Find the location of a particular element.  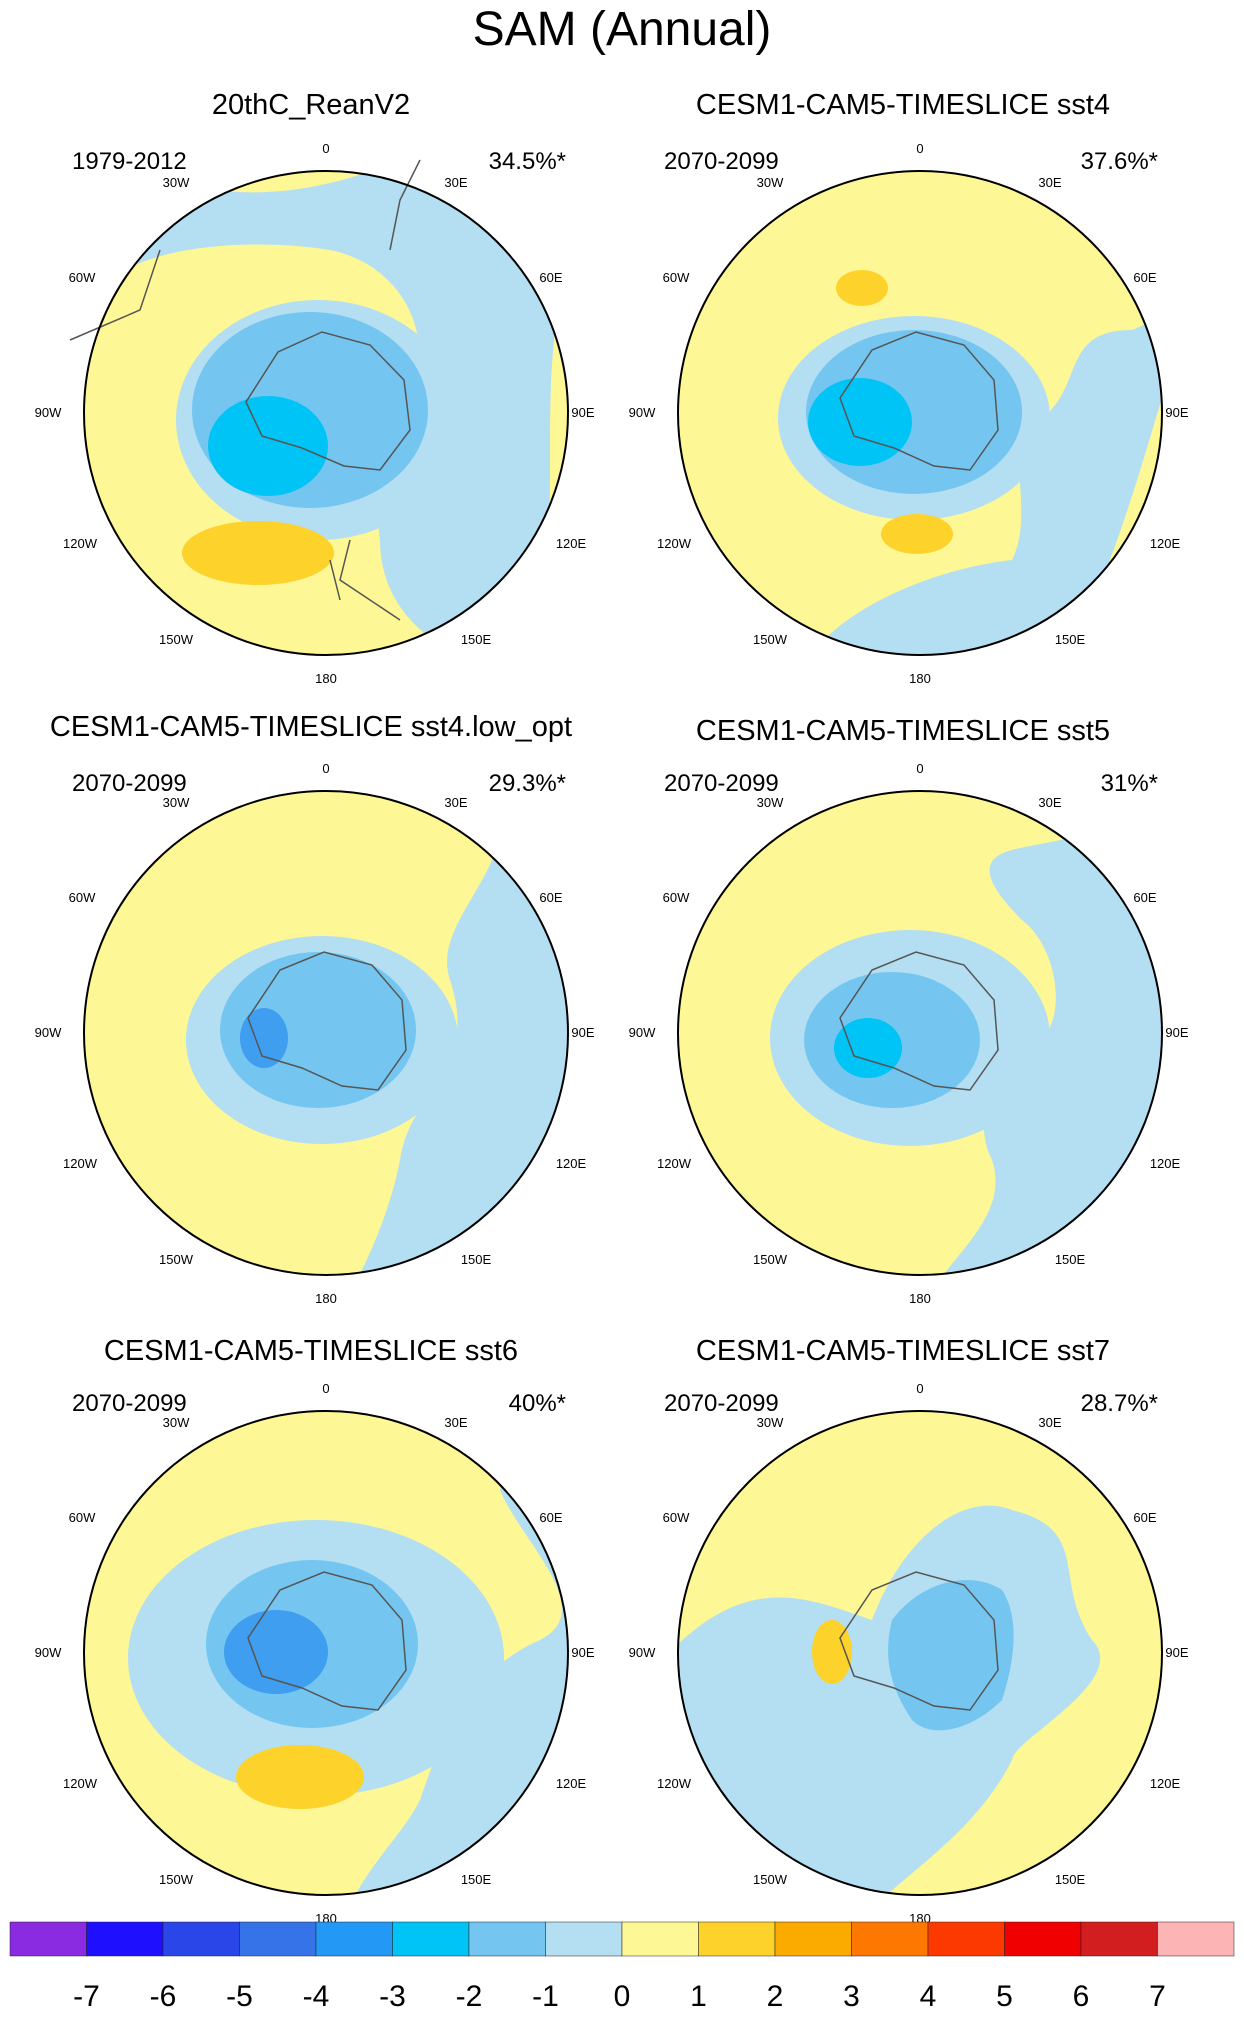

colorbar-label: -4 is located at coordinates (316, 1996).